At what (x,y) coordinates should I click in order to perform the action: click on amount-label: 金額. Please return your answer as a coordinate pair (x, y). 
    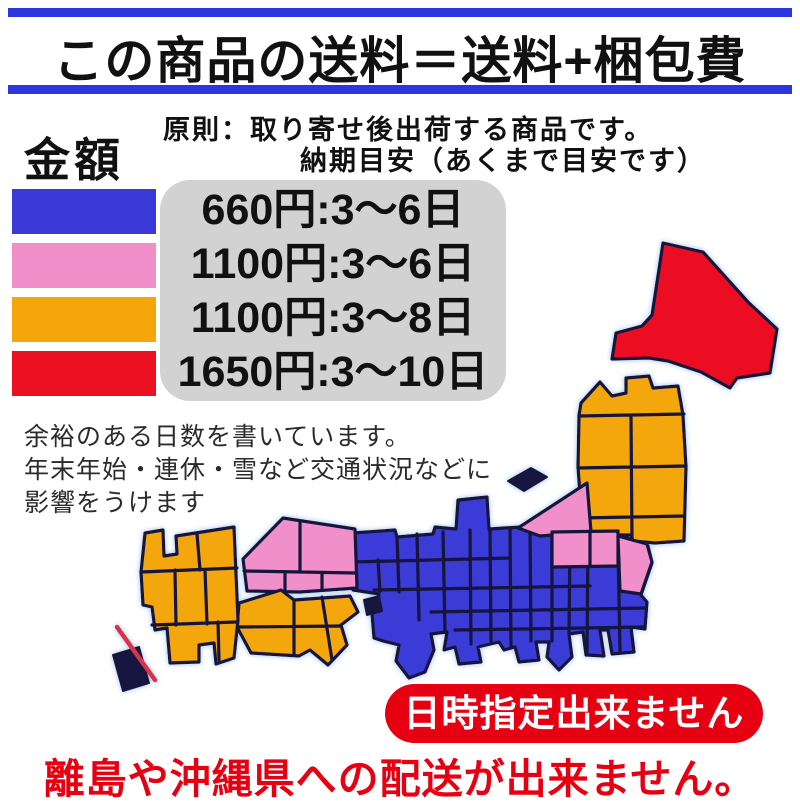
    Looking at the image, I should click on (74, 160).